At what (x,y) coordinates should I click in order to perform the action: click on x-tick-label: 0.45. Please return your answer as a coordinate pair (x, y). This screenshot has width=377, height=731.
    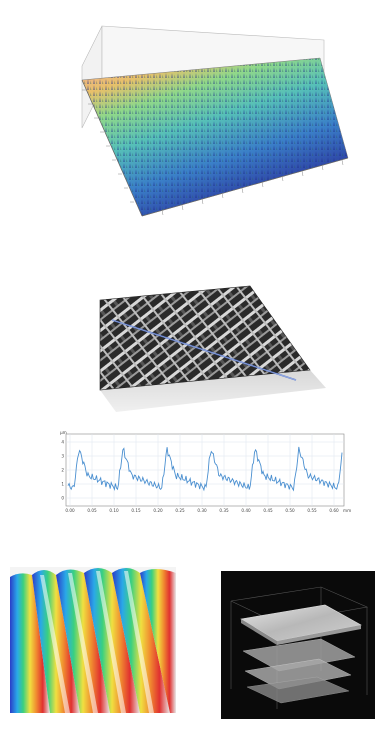
    Looking at the image, I should click on (268, 510).